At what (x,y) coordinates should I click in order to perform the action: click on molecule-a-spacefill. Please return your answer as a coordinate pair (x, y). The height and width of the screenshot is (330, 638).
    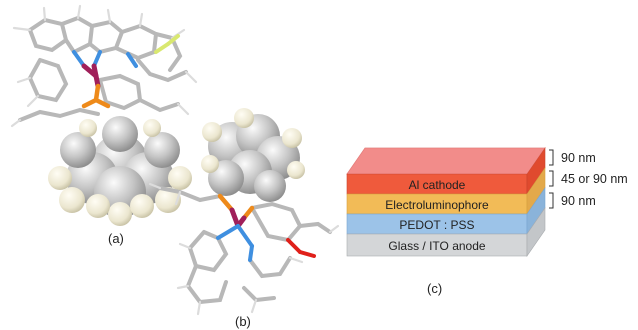
    Looking at the image, I should click on (120, 171).